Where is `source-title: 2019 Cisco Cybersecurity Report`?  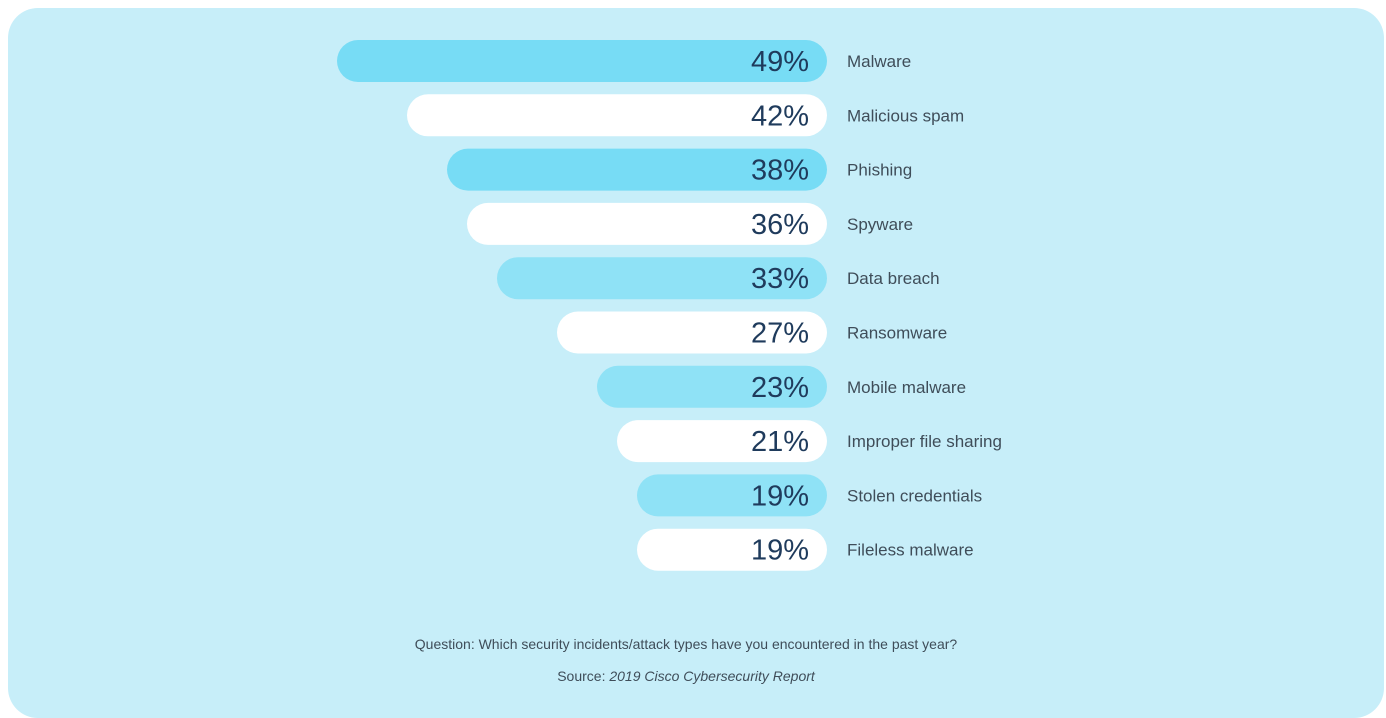
source-title: 2019 Cisco Cybersecurity Report is located at coordinates (712, 676).